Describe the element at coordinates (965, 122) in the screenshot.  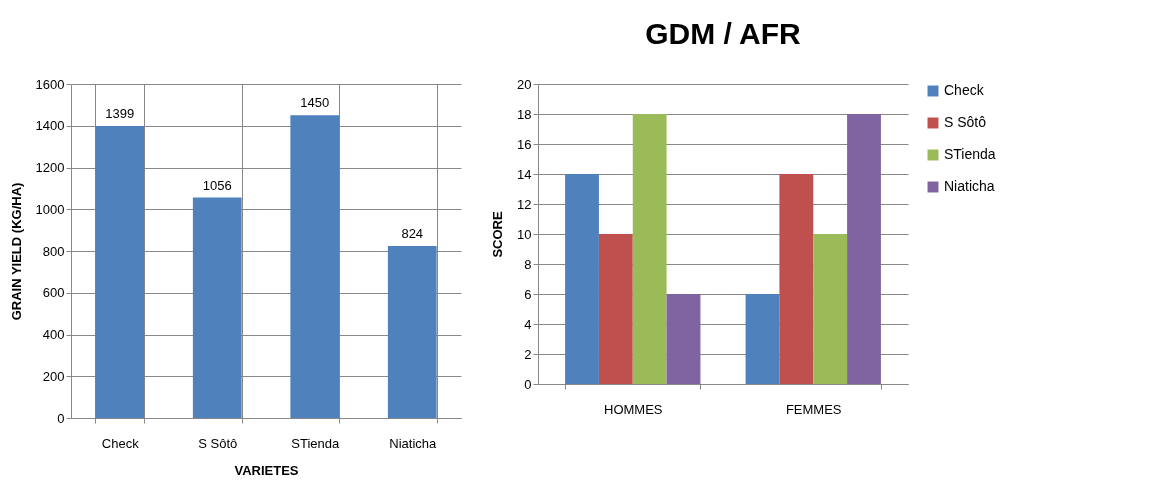
I see `legend-label: S Sôtô` at that location.